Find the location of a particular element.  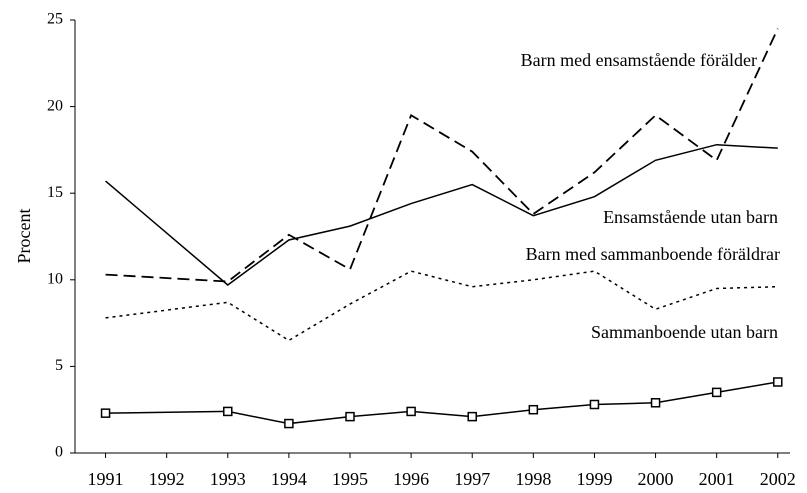

y-tick-label: 5 is located at coordinates (59, 365).